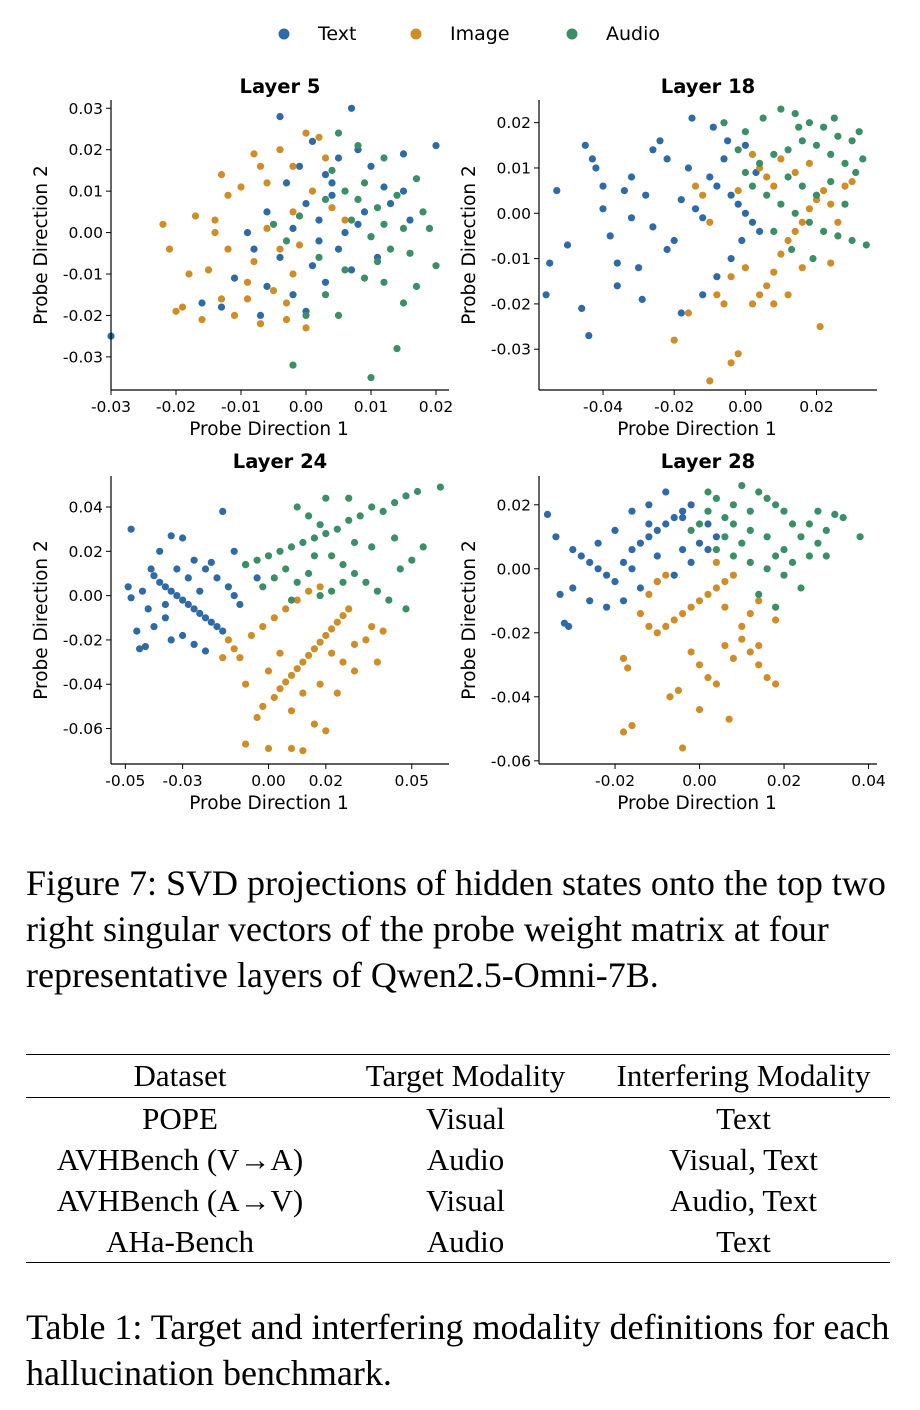  What do you see at coordinates (708, 86) in the screenshot?
I see `panel-title: Layer 18` at bounding box center [708, 86].